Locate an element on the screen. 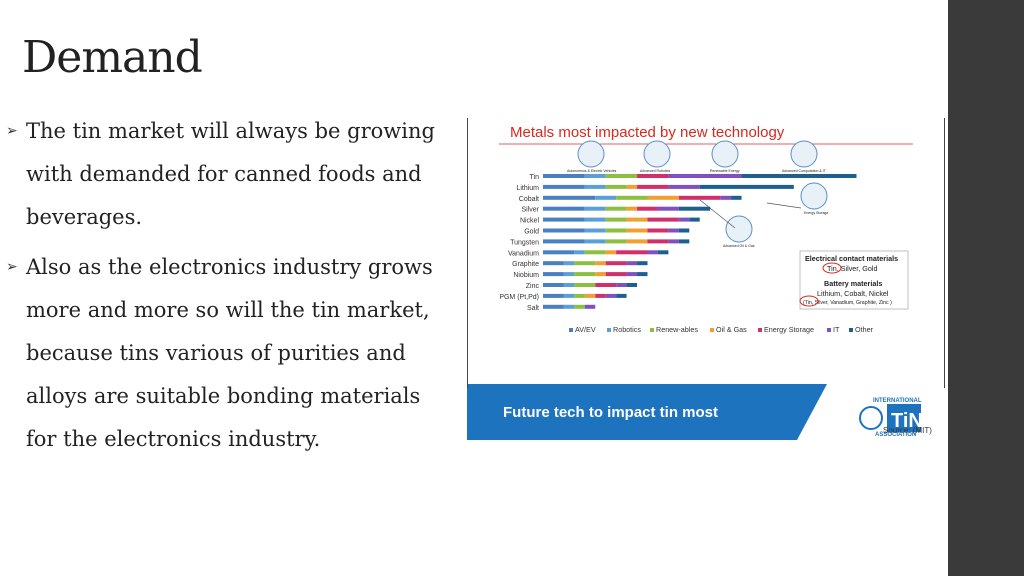 The height and width of the screenshot is (576, 1024). side-accent-bar is located at coordinates (986, 288).